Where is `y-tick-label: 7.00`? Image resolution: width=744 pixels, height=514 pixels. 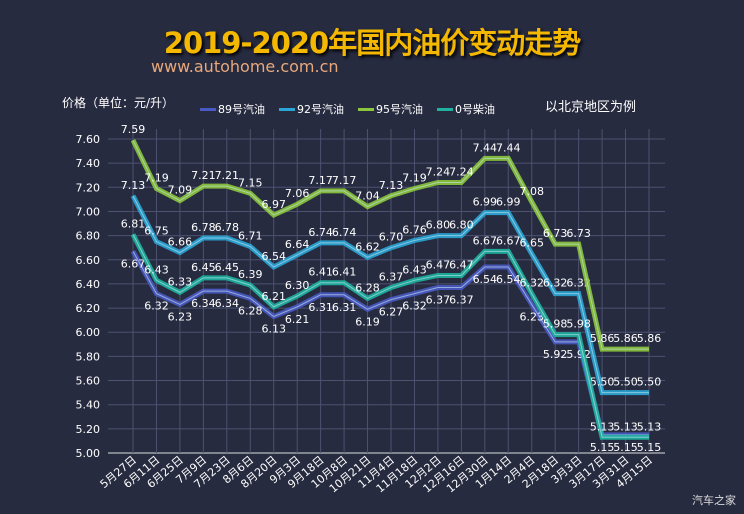
y-tick-label: 7.00 is located at coordinates (88, 211).